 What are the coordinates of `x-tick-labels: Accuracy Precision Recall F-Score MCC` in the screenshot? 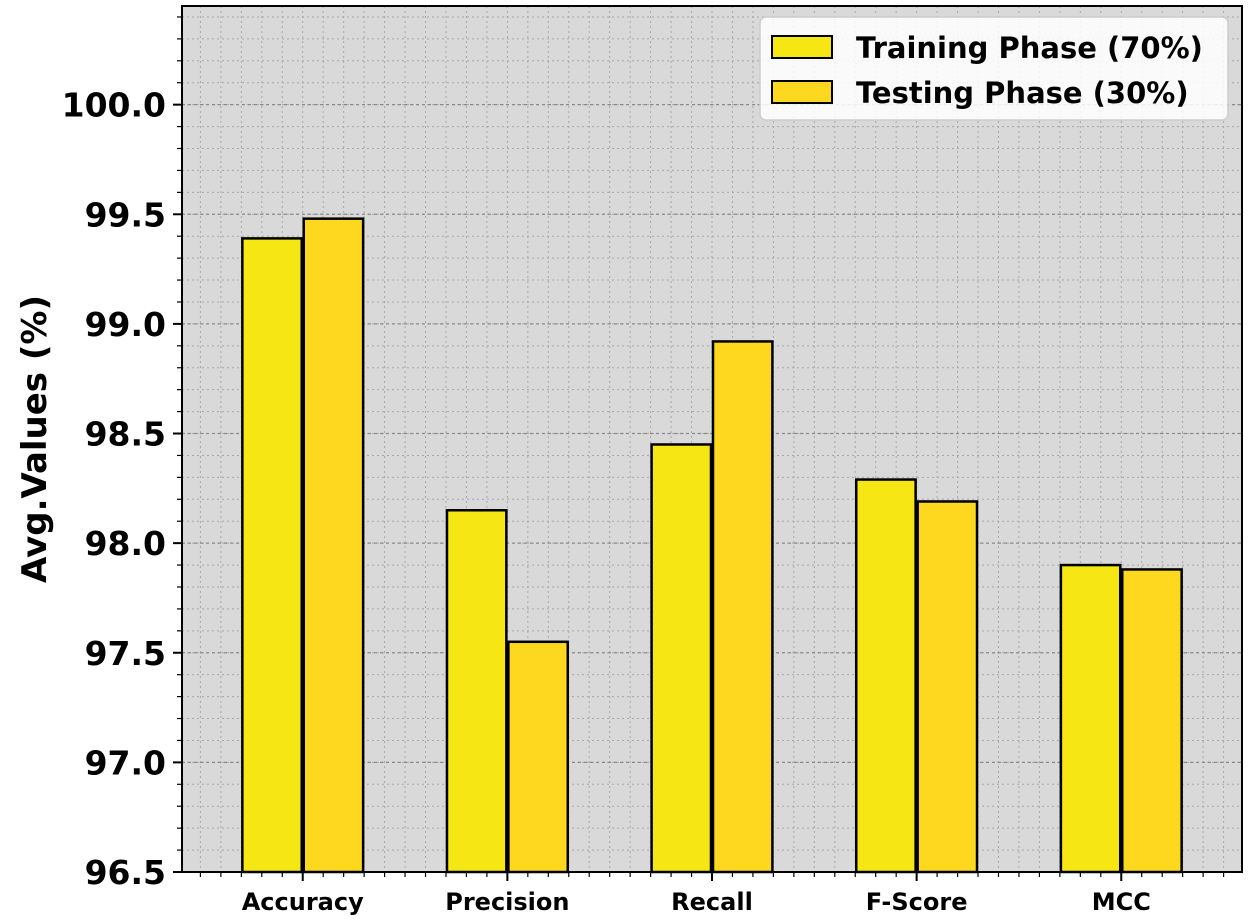 It's located at (696, 902).